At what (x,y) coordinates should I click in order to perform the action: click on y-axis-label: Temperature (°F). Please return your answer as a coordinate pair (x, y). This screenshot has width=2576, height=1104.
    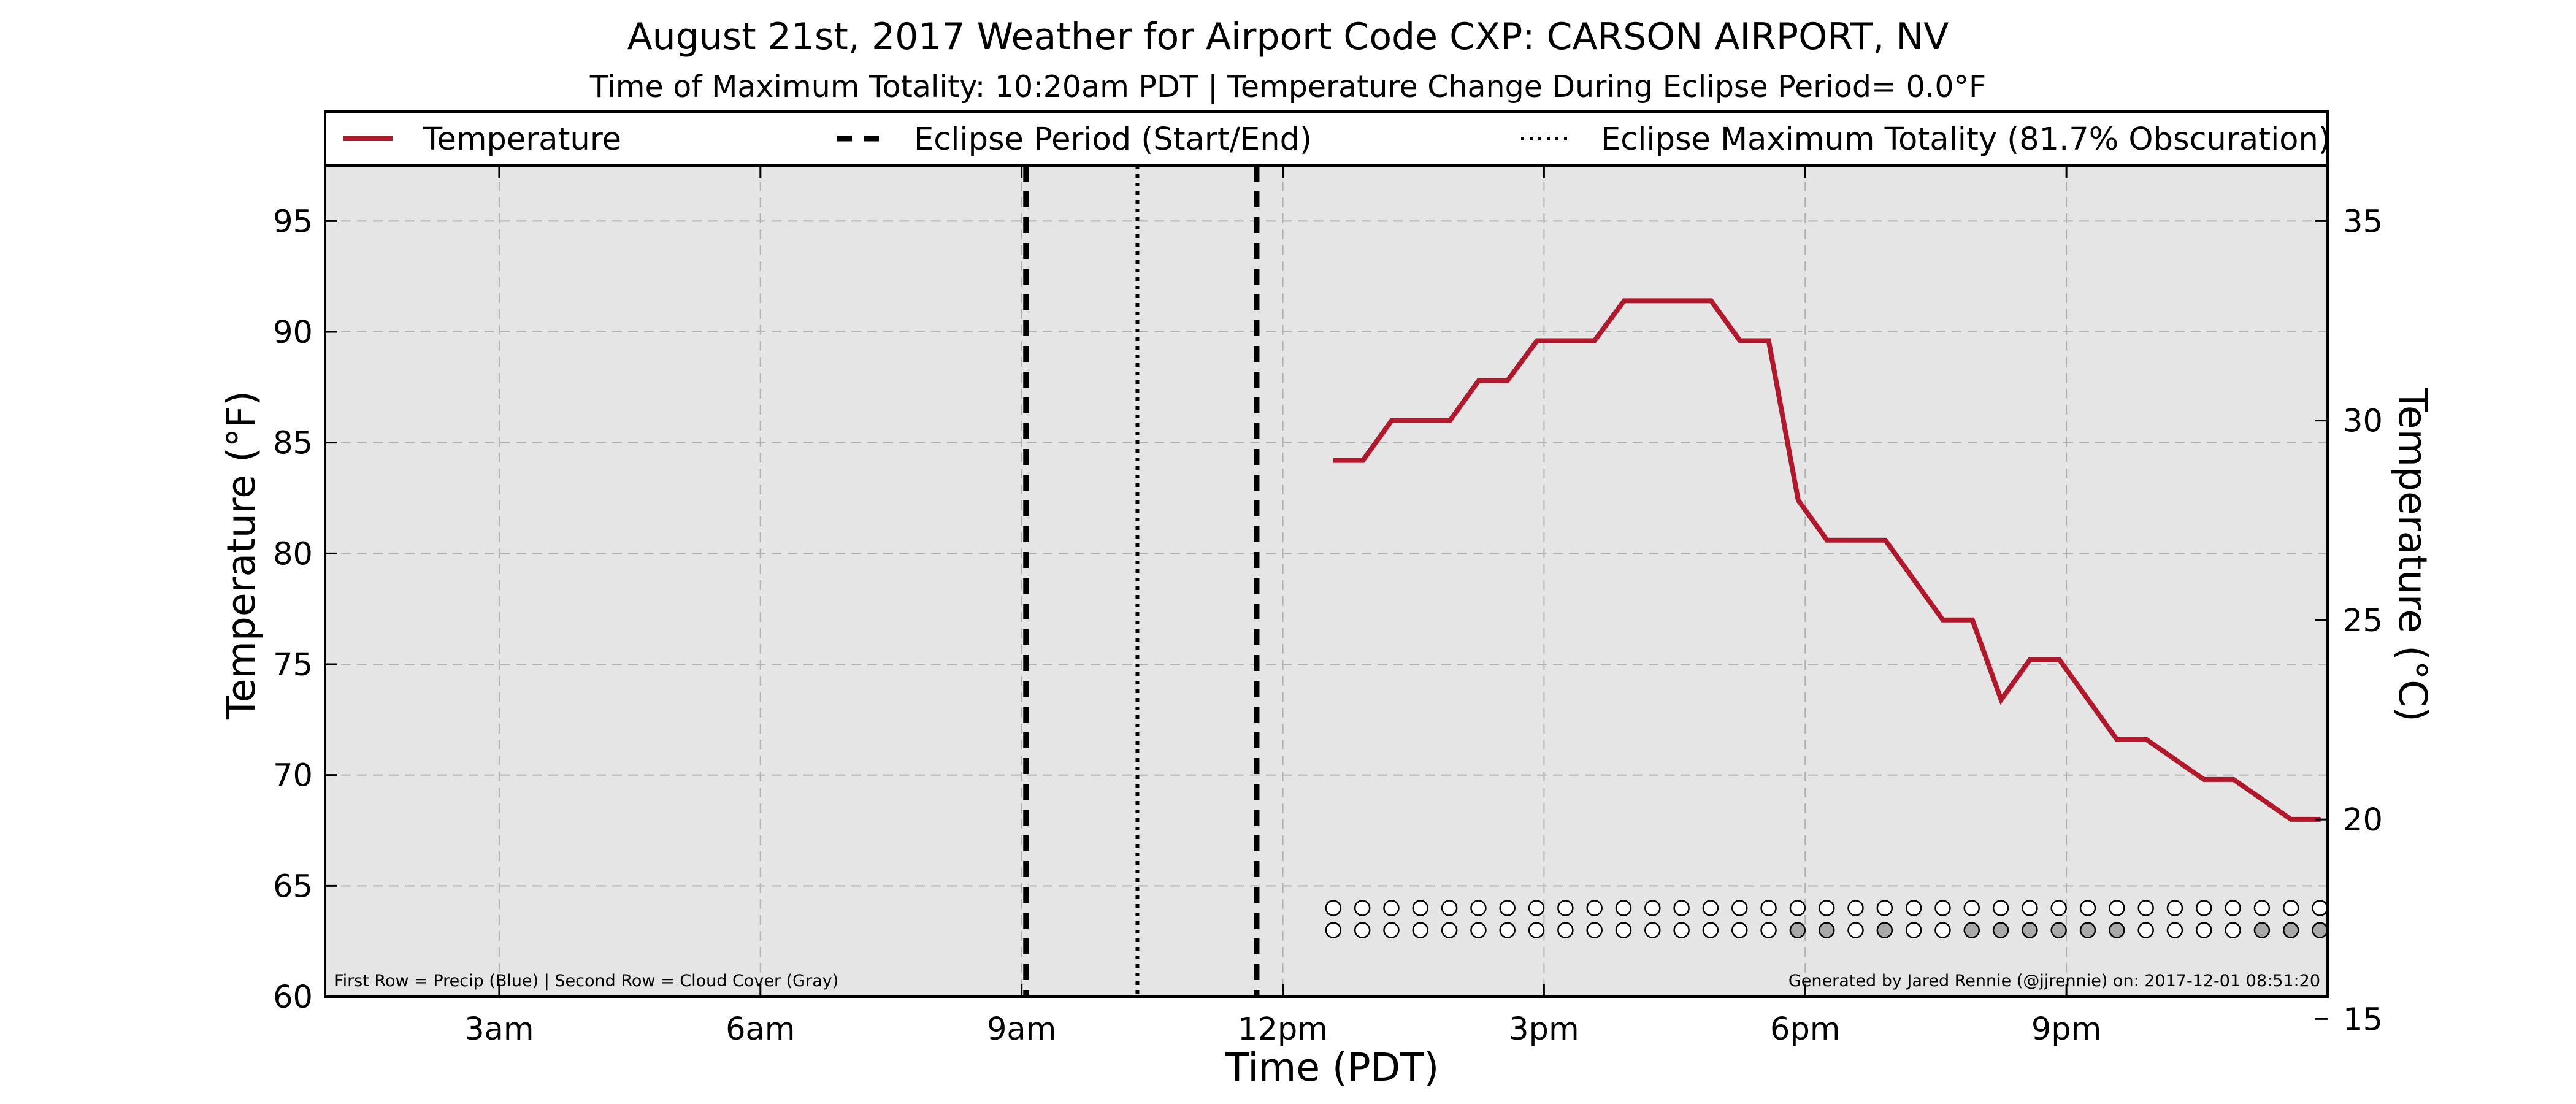
    Looking at the image, I should click on (241, 555).